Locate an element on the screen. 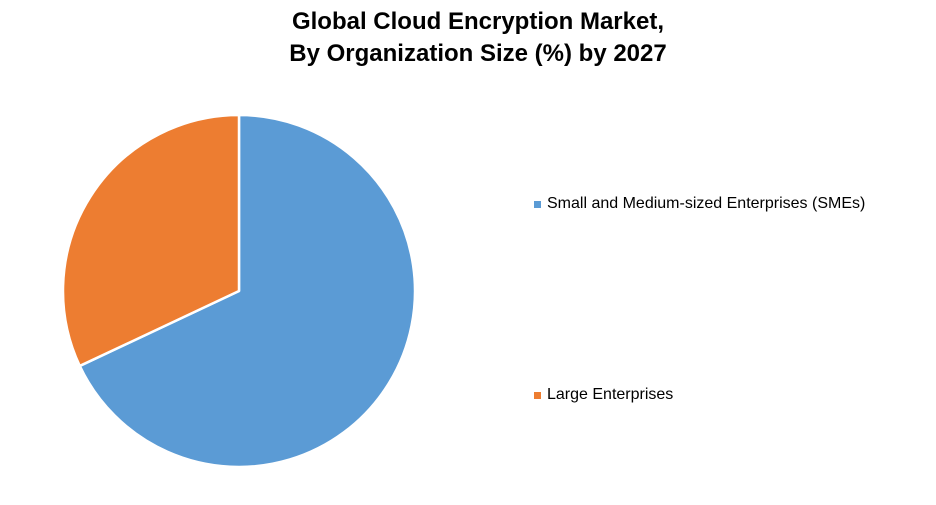 The image size is (936, 505). legend-swatch-smes is located at coordinates (537, 204).